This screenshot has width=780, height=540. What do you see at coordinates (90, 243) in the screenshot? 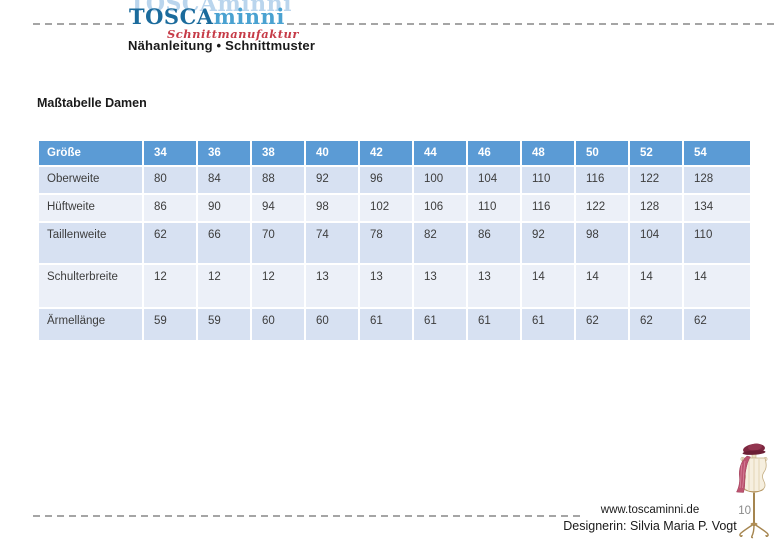
I see `row-label: Taillenweite` at bounding box center [90, 243].